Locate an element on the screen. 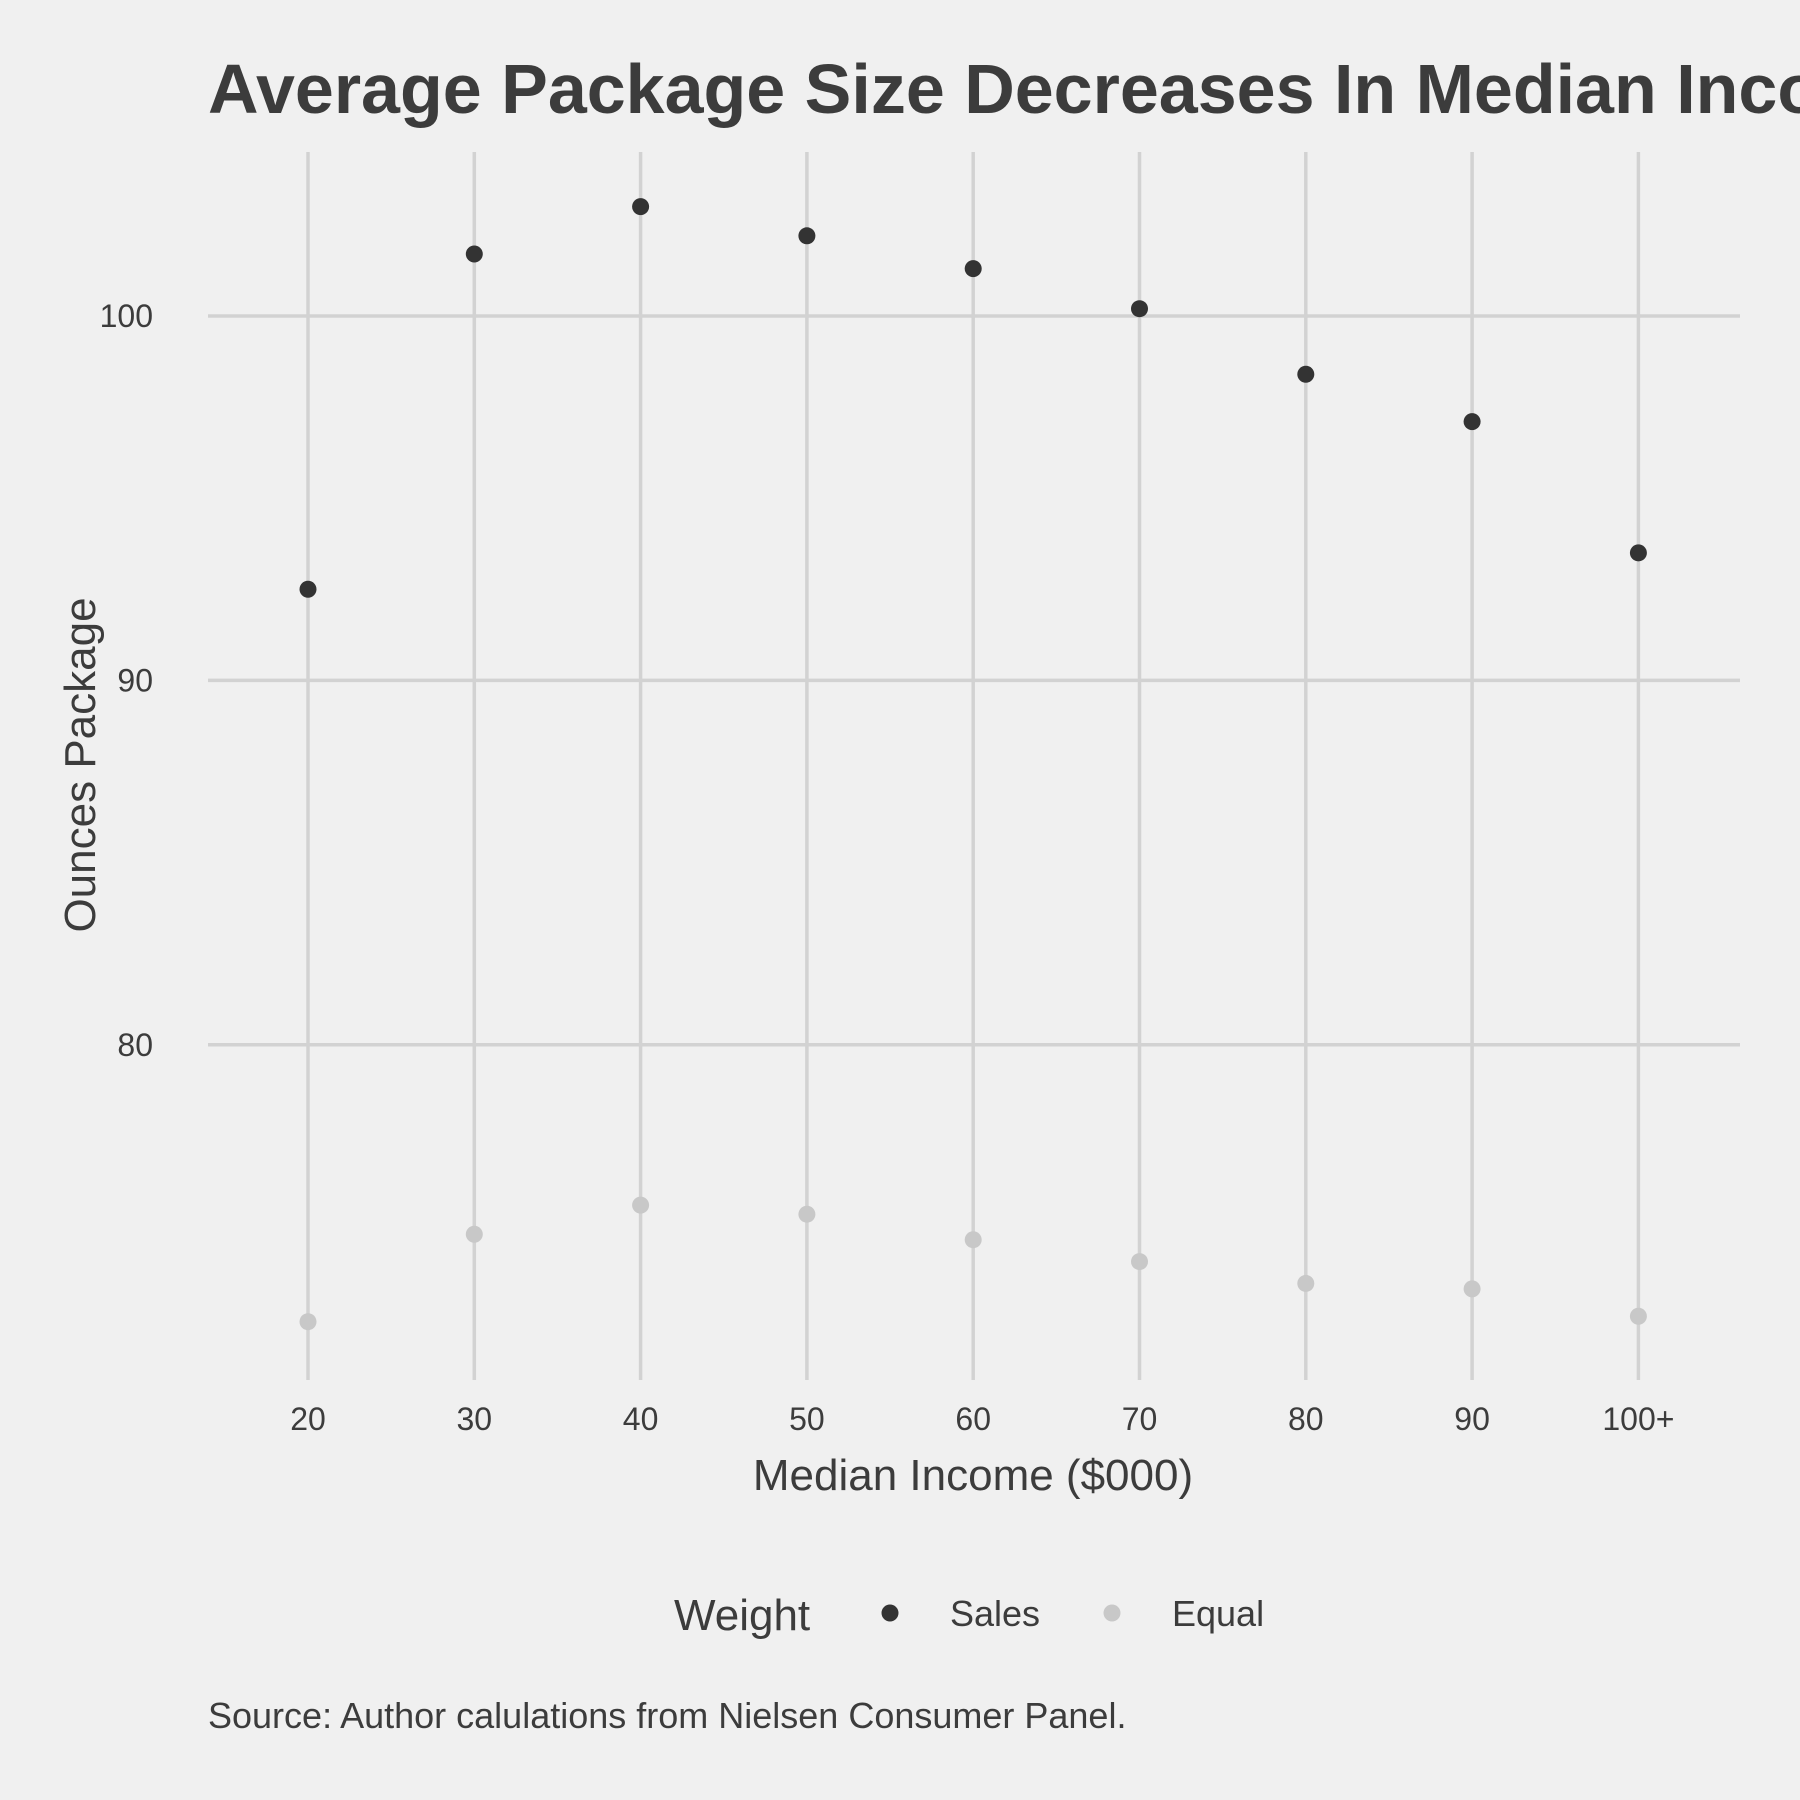 This screenshot has height=1800, width=1800. y-tick-label: 90 is located at coordinates (135, 680).